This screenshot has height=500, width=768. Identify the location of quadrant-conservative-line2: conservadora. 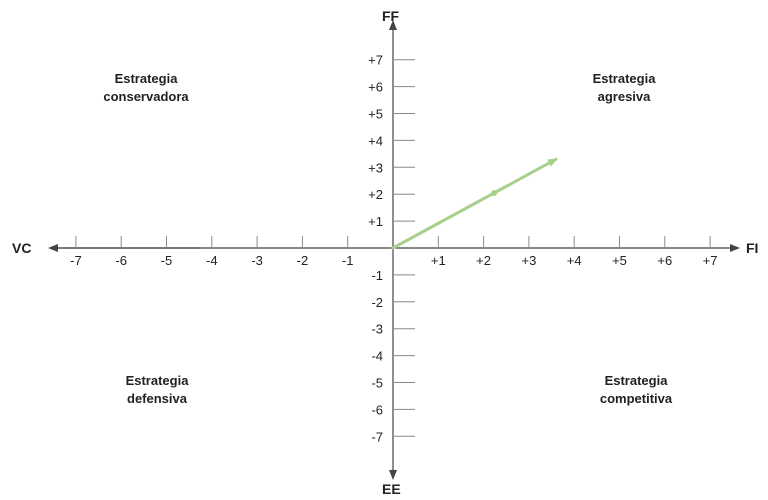
(146, 96).